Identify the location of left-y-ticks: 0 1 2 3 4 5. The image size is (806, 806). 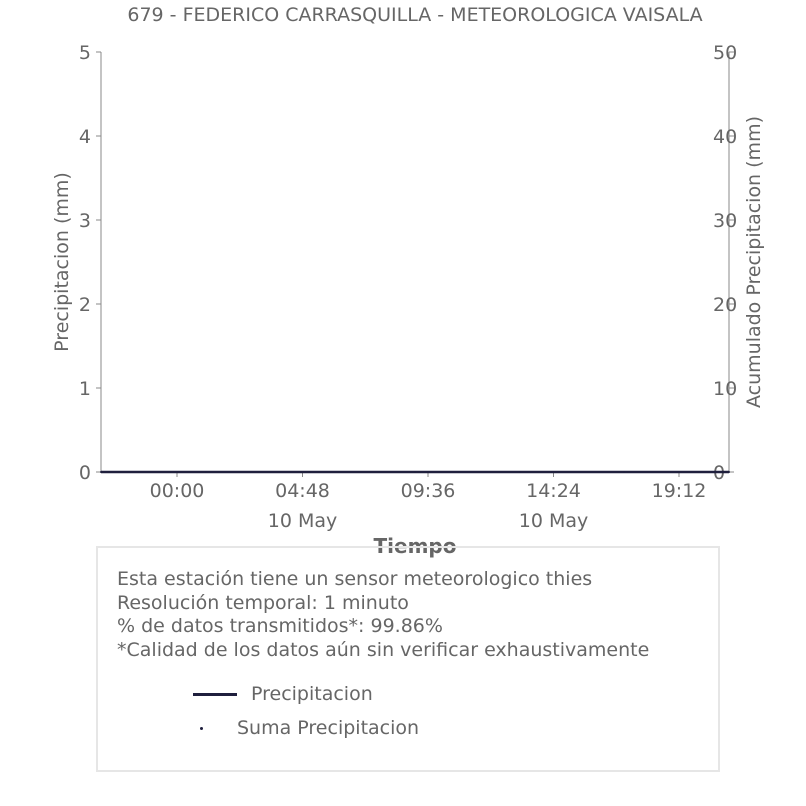
(90, 263).